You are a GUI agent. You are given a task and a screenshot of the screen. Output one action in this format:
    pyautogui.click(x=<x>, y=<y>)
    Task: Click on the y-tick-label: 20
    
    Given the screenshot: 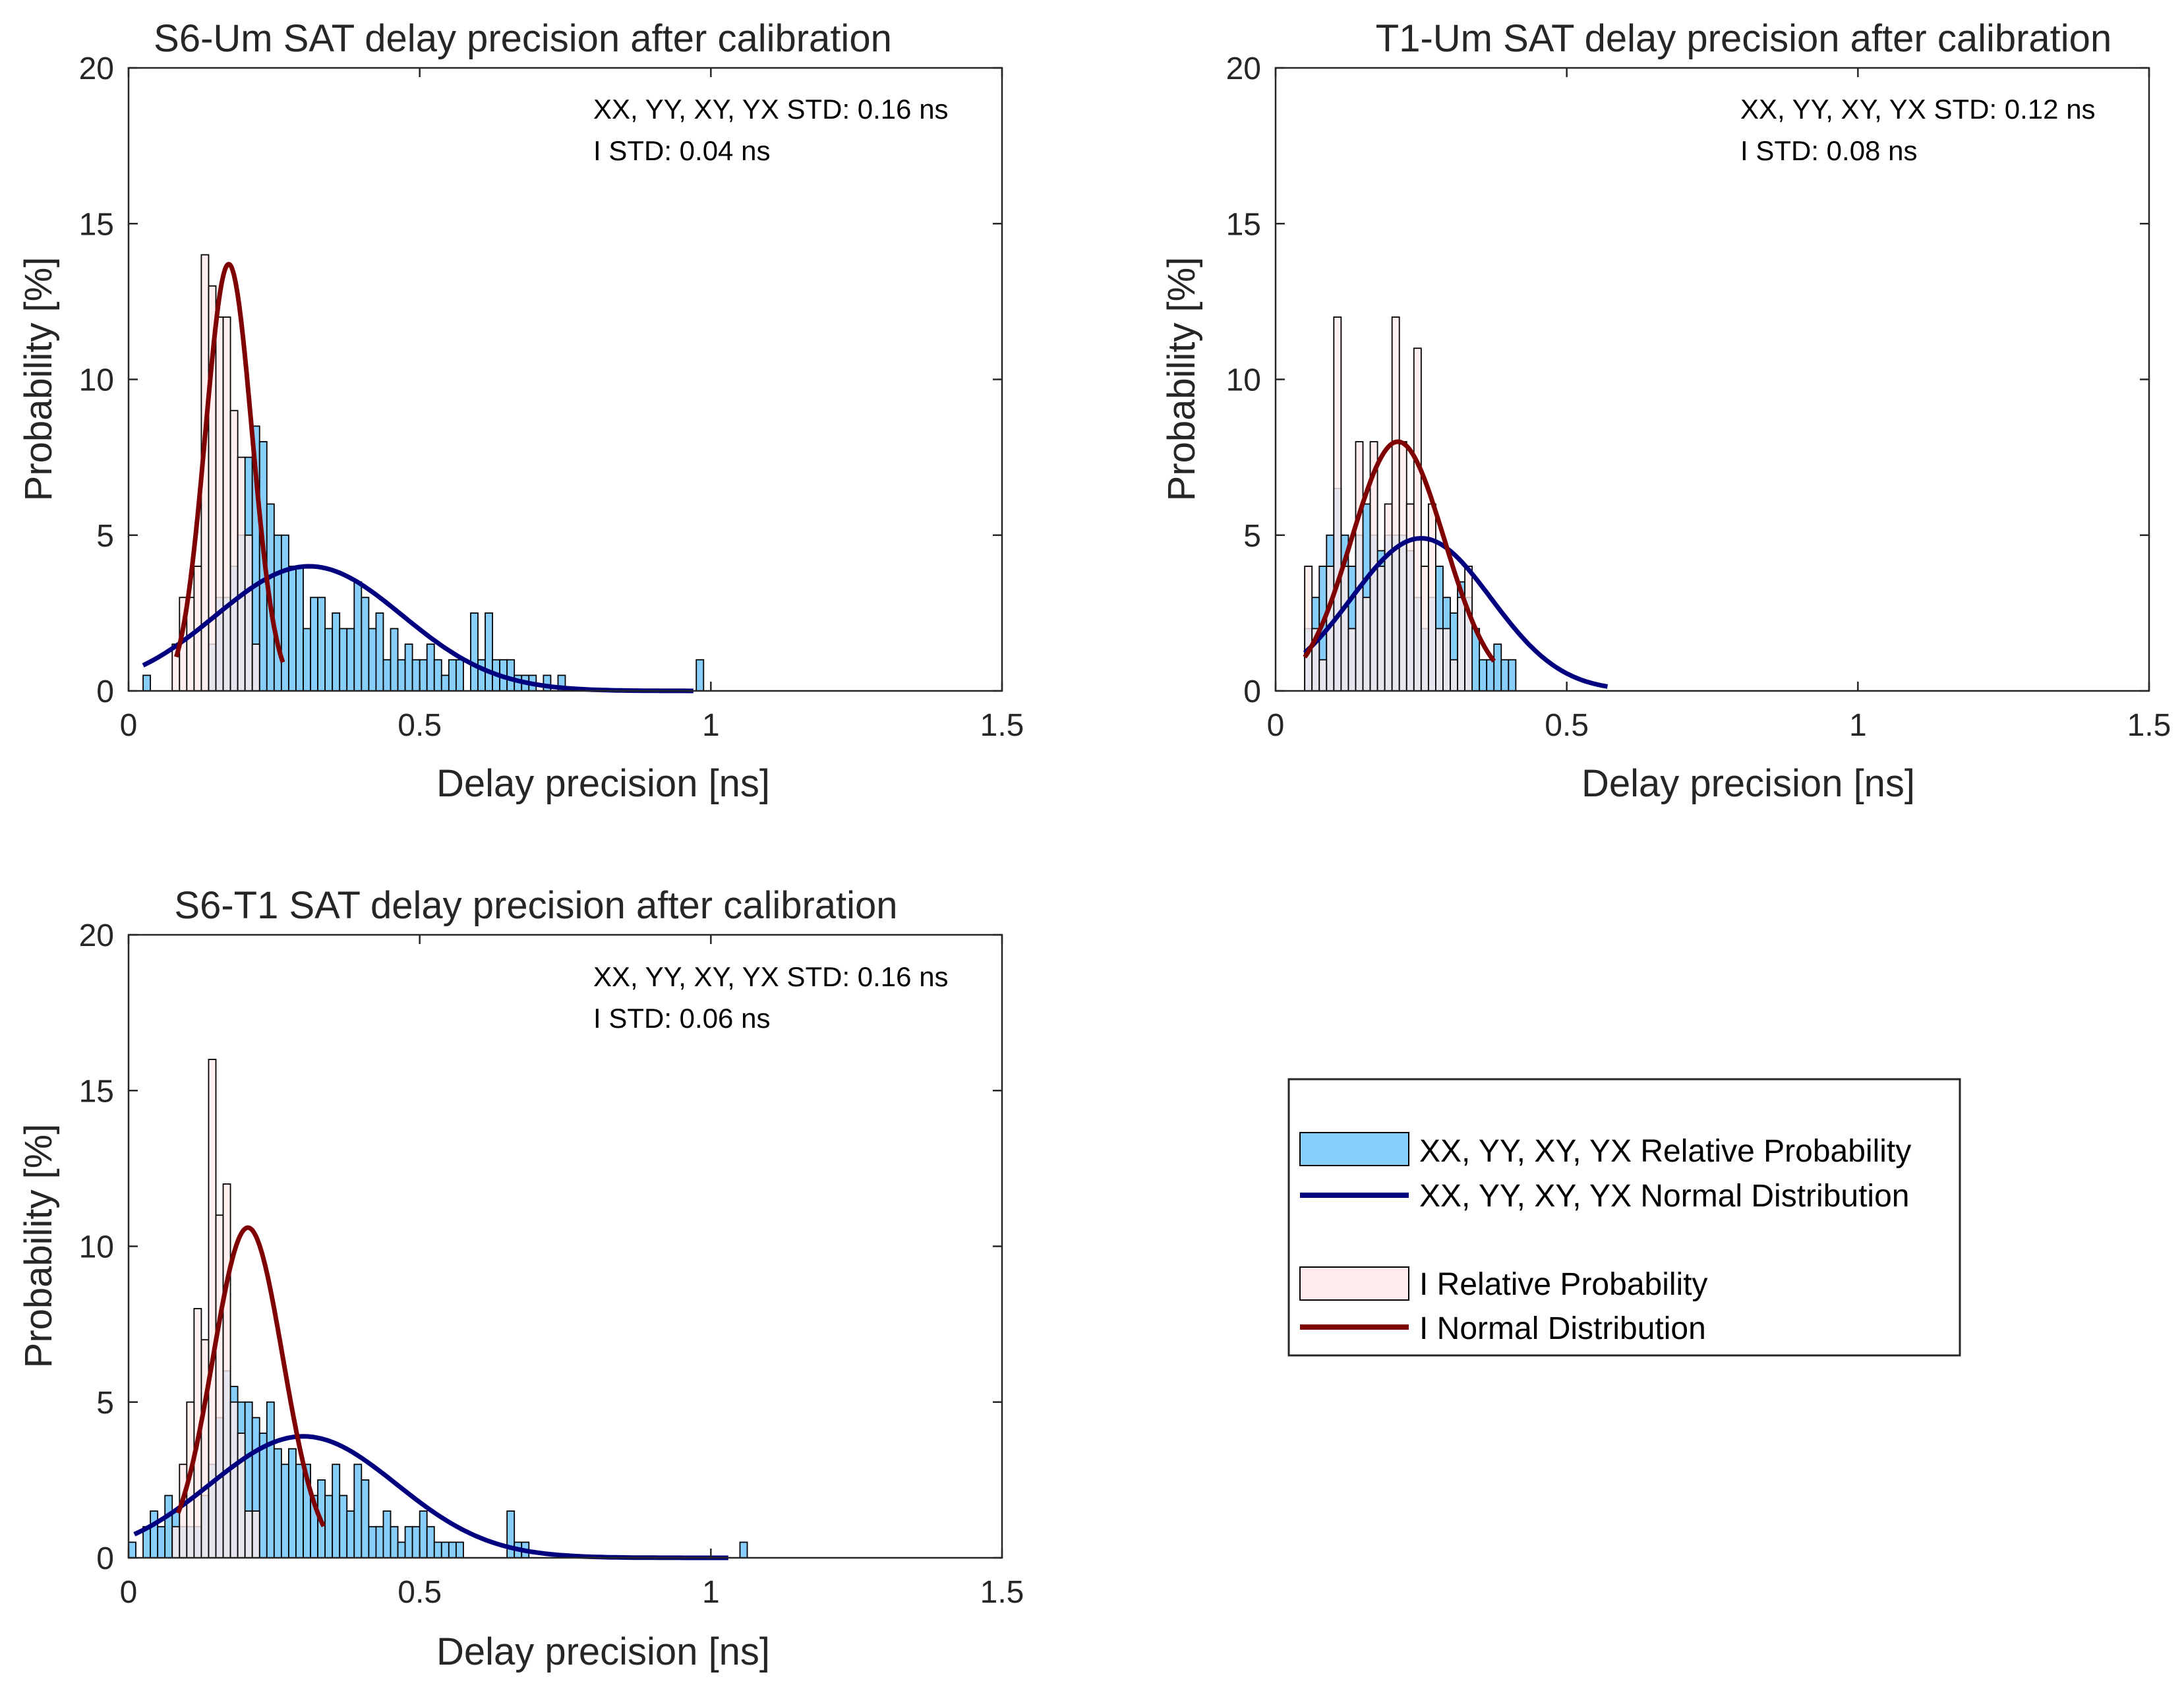 What is the action you would take?
    pyautogui.click(x=1243, y=68)
    